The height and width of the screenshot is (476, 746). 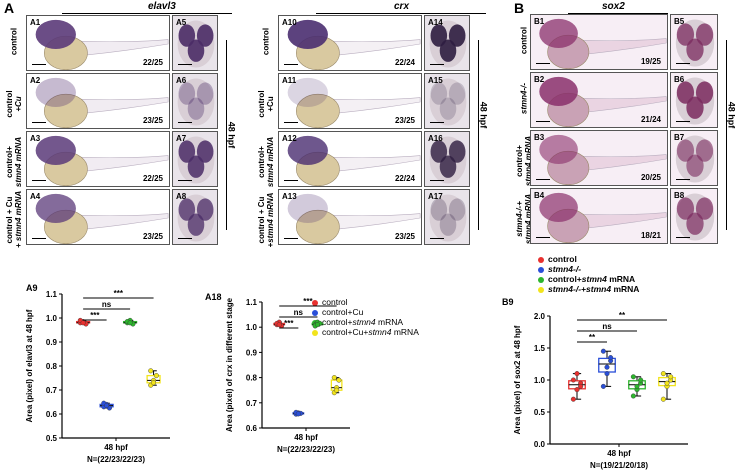 What do you see at coordinates (679, 137) in the screenshot?
I see `image-id: B7` at bounding box center [679, 137].